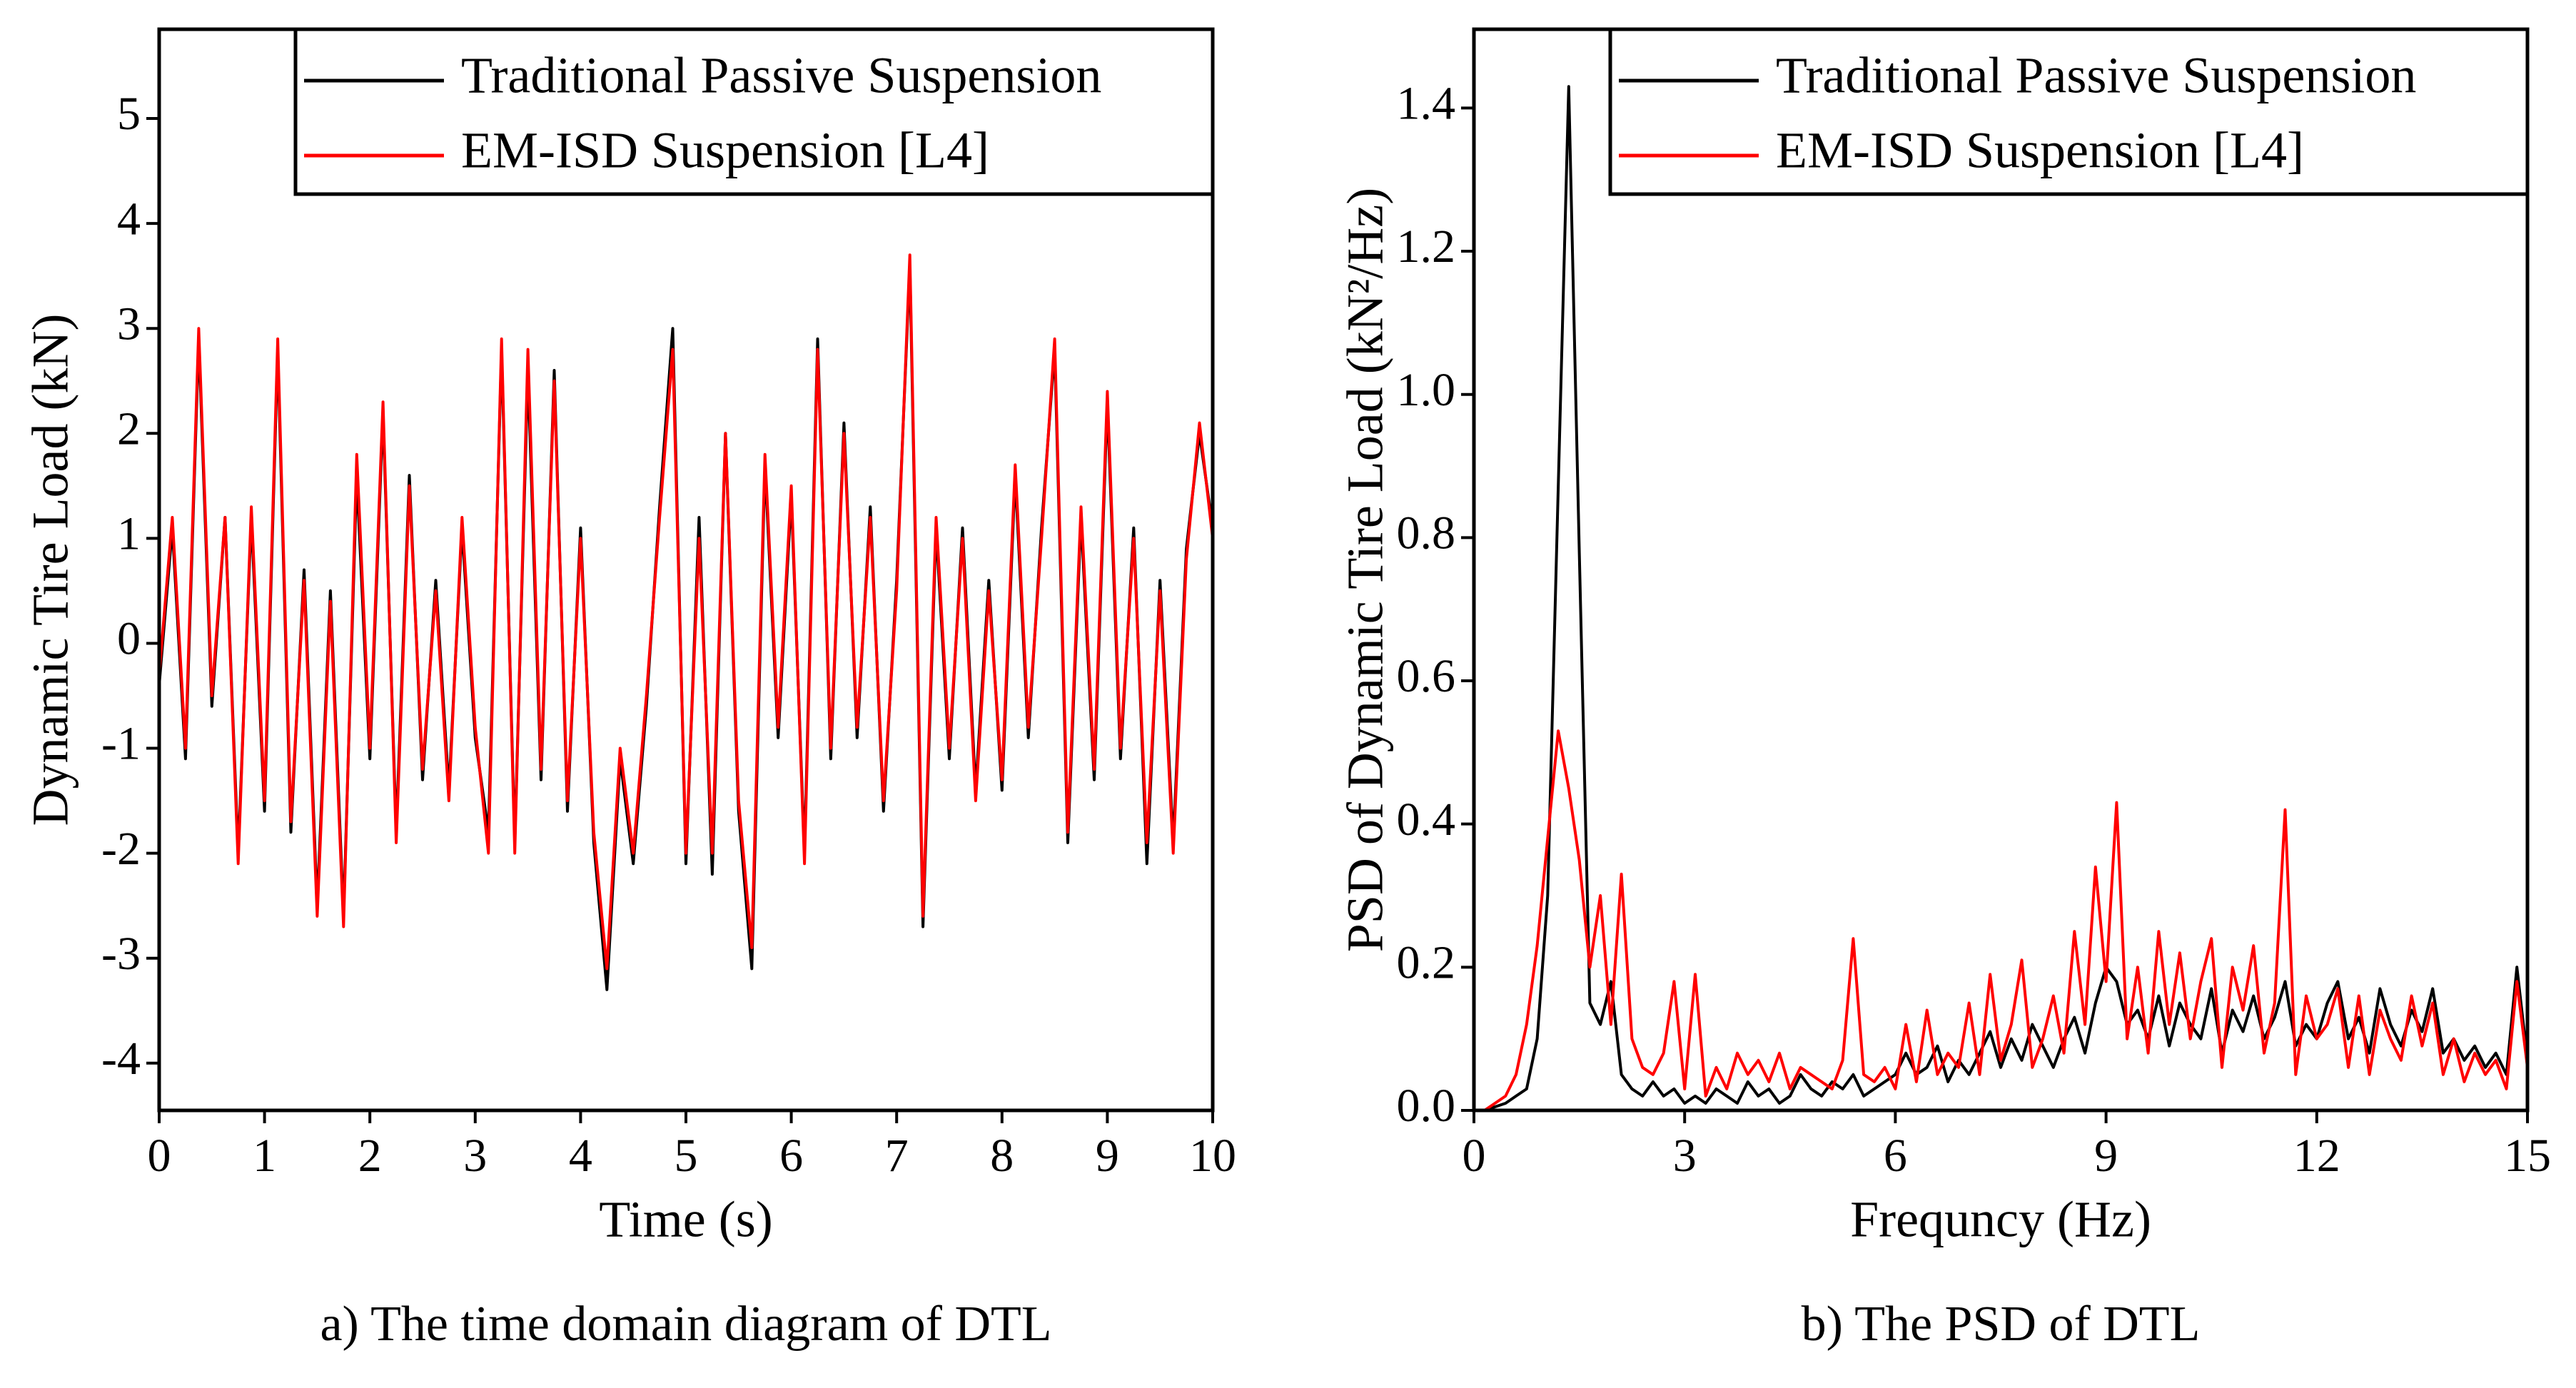 This screenshot has width=2576, height=1388. What do you see at coordinates (1426, 247) in the screenshot?
I see `y-tick-label: 1.2` at bounding box center [1426, 247].